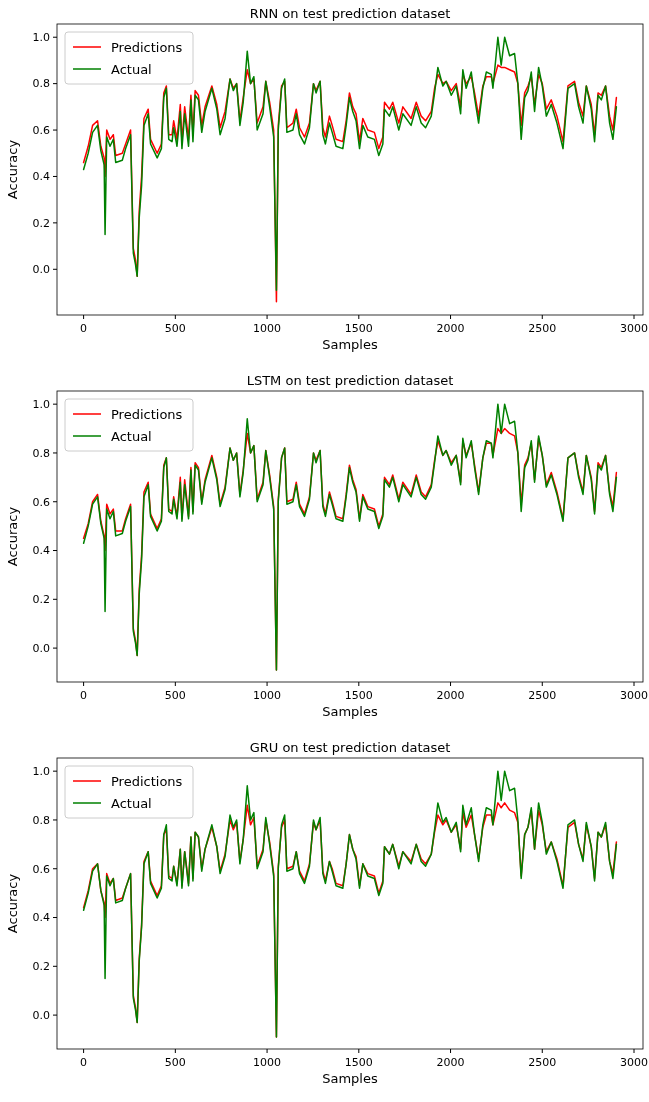 The height and width of the screenshot is (1102, 649). Describe the element at coordinates (350, 747) in the screenshot. I see `chart-title: GRU on test prediction dataset` at that location.